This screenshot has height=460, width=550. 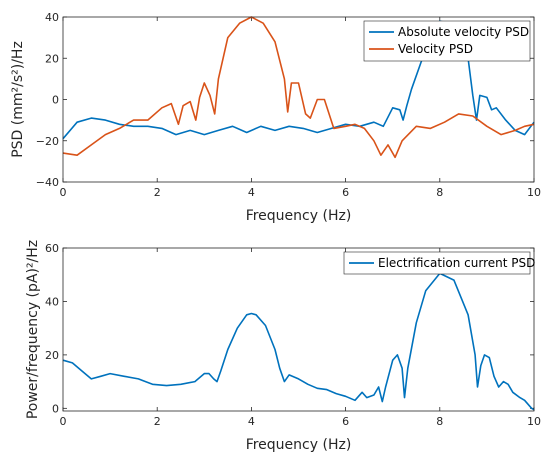 I want to click on legend-label: Velocity PSD, so click(x=435, y=49).